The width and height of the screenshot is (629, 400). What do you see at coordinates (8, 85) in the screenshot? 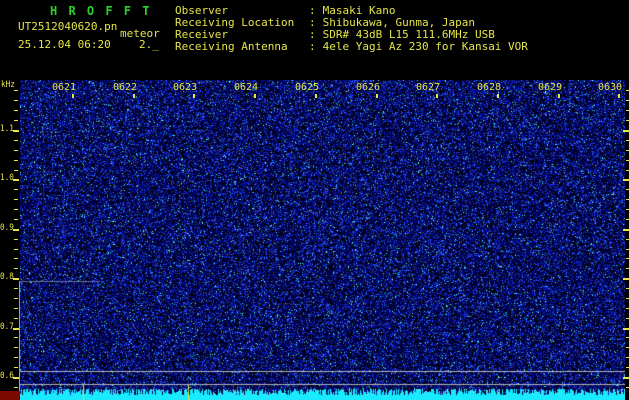
I see `y-axis-unit-label: kHz` at bounding box center [8, 85].